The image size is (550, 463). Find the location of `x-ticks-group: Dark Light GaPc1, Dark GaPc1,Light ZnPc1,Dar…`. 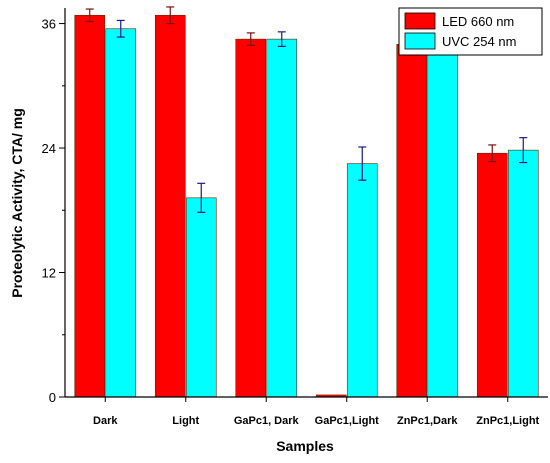

x-ticks-group: Dark Light GaPc1, Dark GaPc1,Light ZnPc1,Dar… is located at coordinates (316, 412).